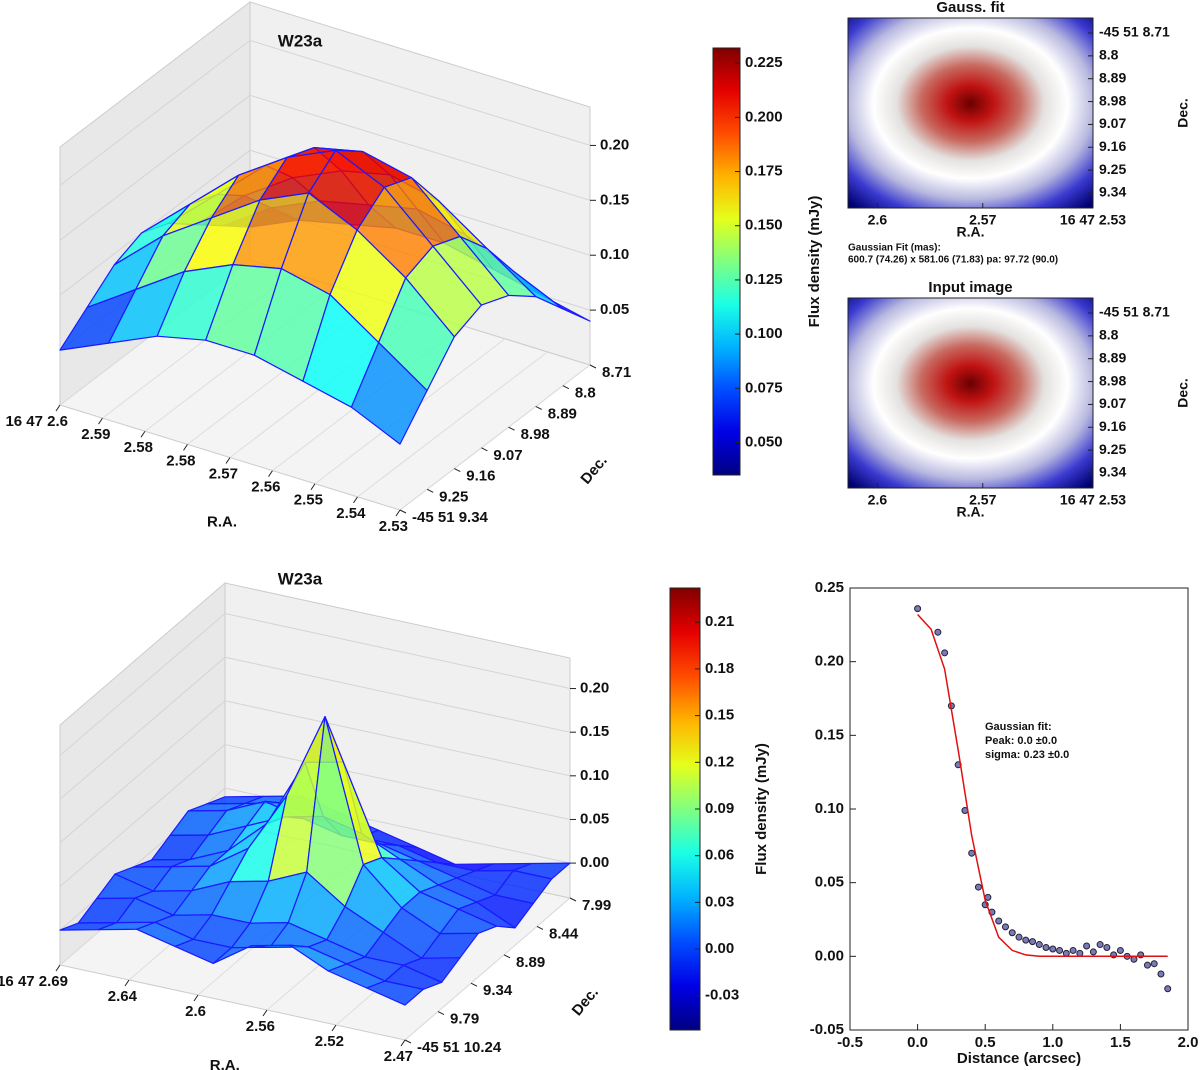 The height and width of the screenshot is (1070, 1200). I want to click on y-tick-label: 9.07, so click(507, 455).